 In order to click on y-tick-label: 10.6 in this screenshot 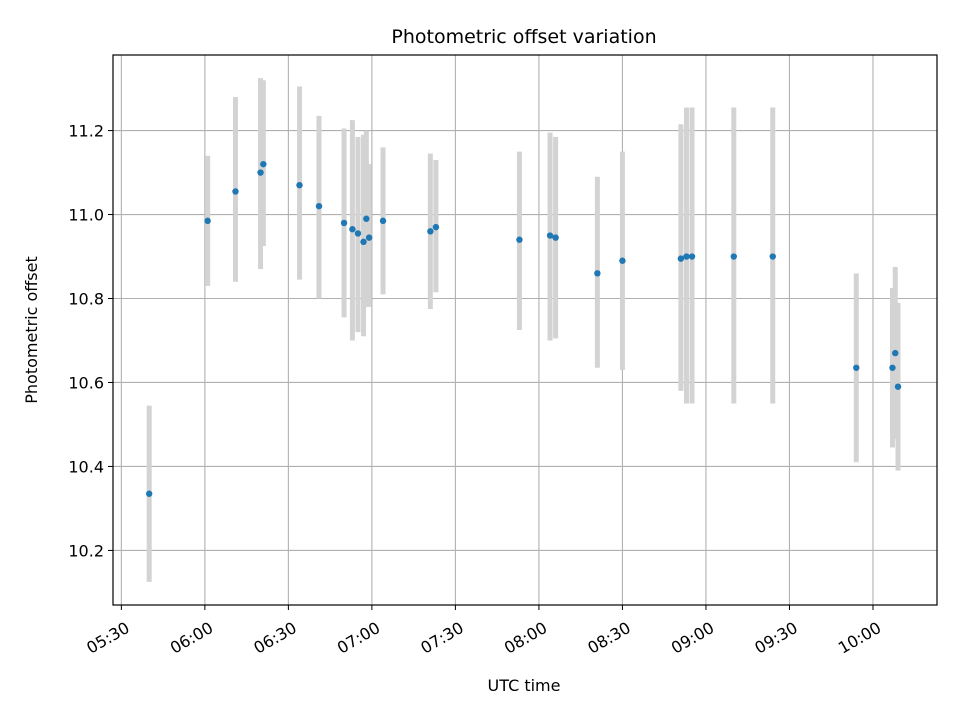, I will do `click(86, 382)`.